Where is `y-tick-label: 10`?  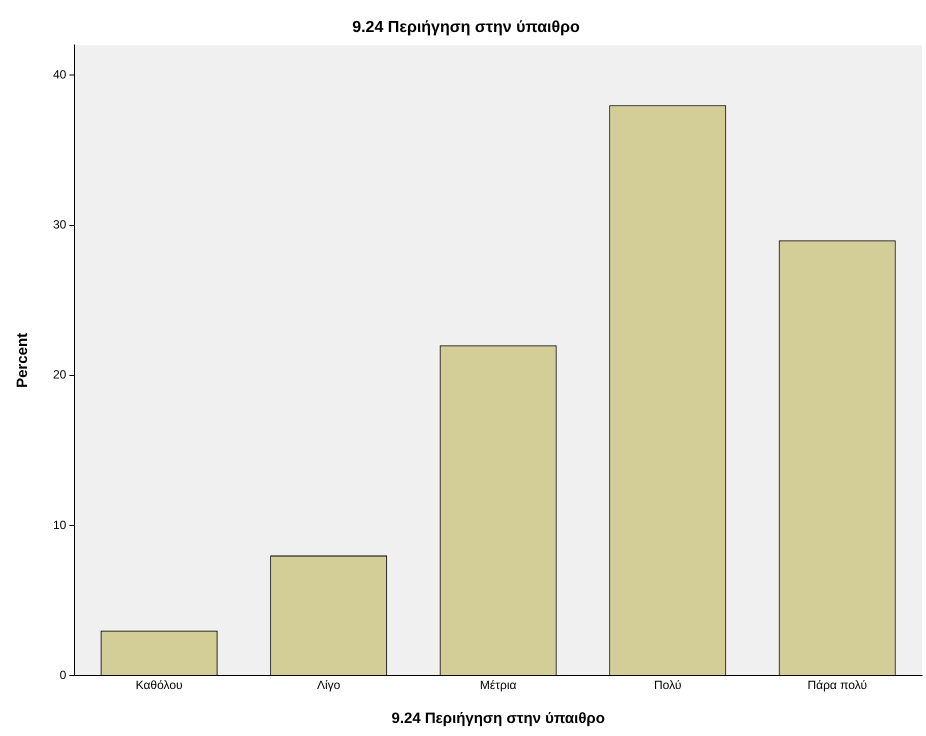 y-tick-label: 10 is located at coordinates (59, 525).